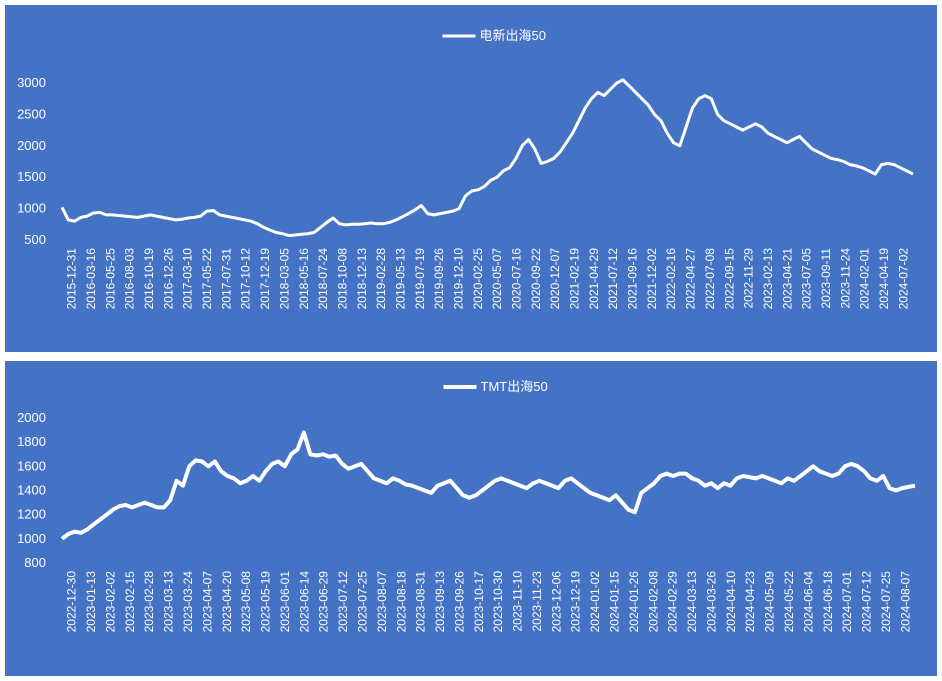  I want to click on y-tick-label: 1500, so click(31, 176).